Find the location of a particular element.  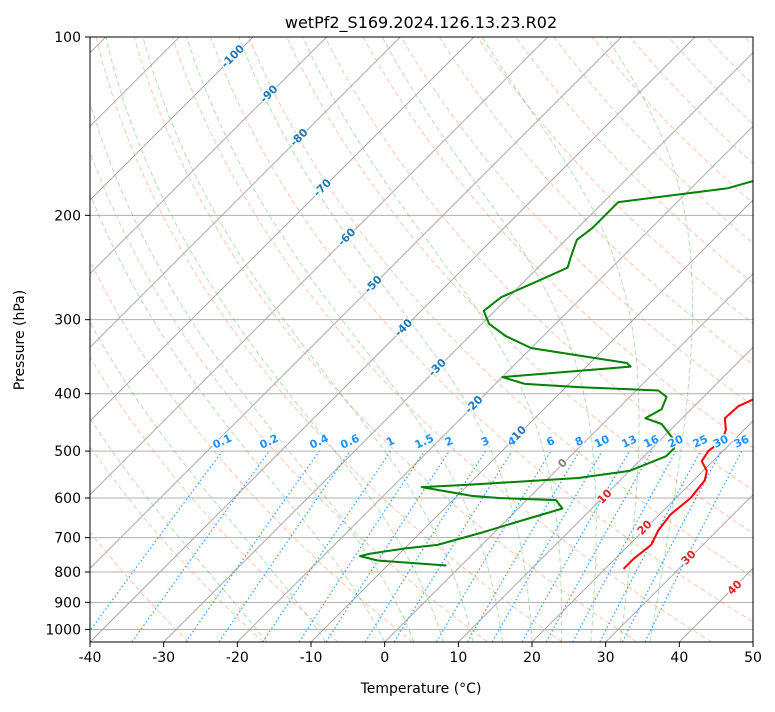

moist-adiabat is located at coordinates (650, 339).